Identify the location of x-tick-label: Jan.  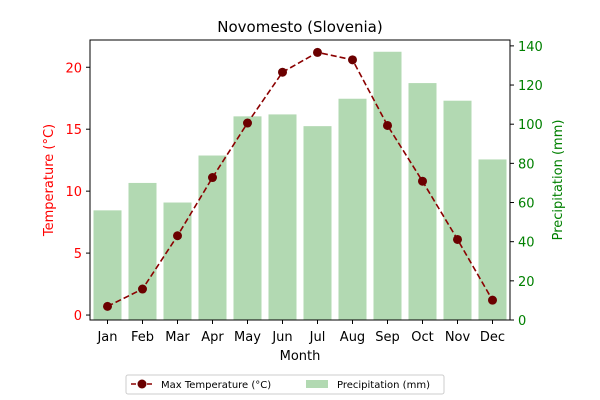
(106, 337).